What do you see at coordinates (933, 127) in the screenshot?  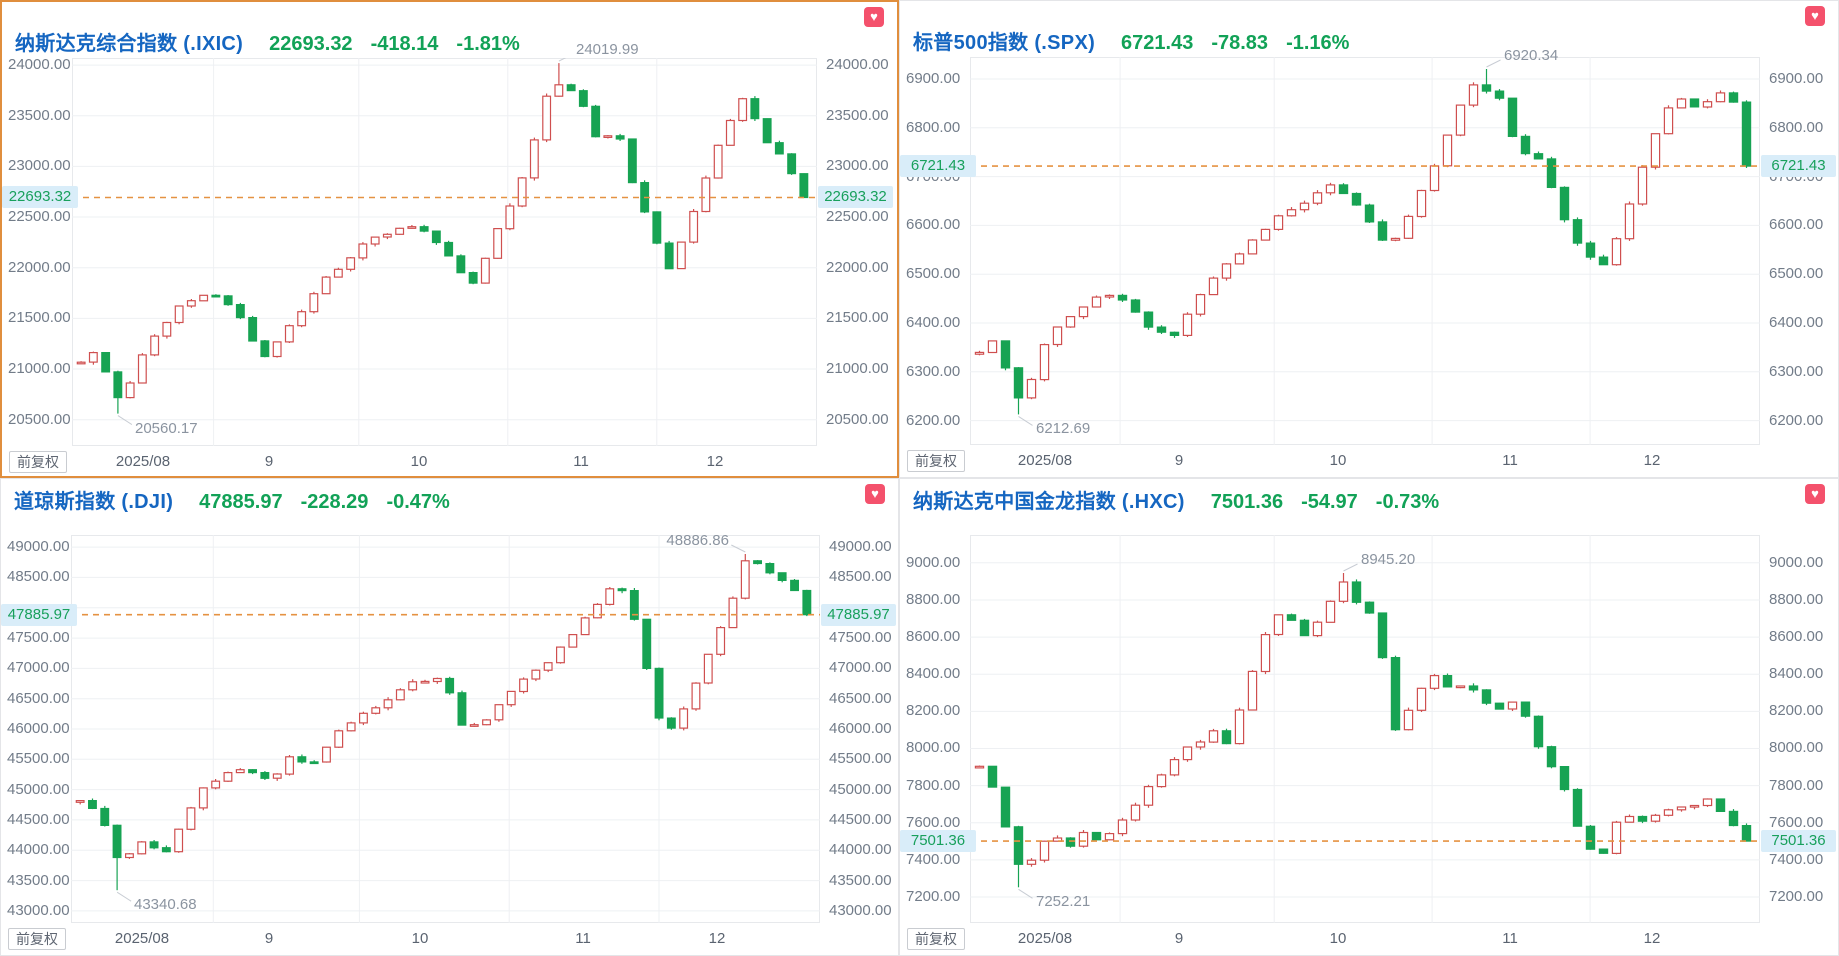 I see `y-axis-label-left: 6800.00` at bounding box center [933, 127].